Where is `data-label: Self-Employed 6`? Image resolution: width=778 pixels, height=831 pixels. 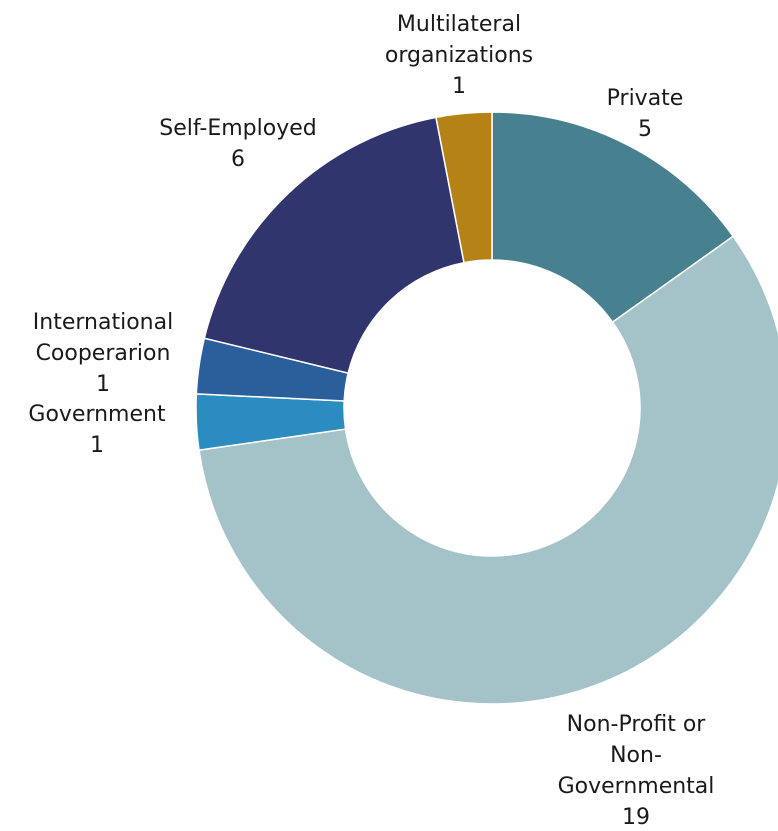
data-label: Self-Employed 6 is located at coordinates (237, 144).